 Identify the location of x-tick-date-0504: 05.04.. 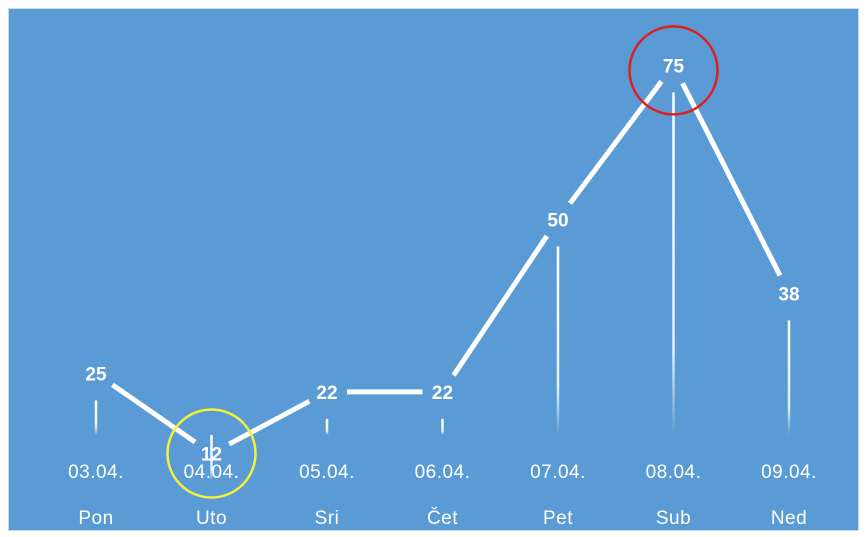
(327, 472).